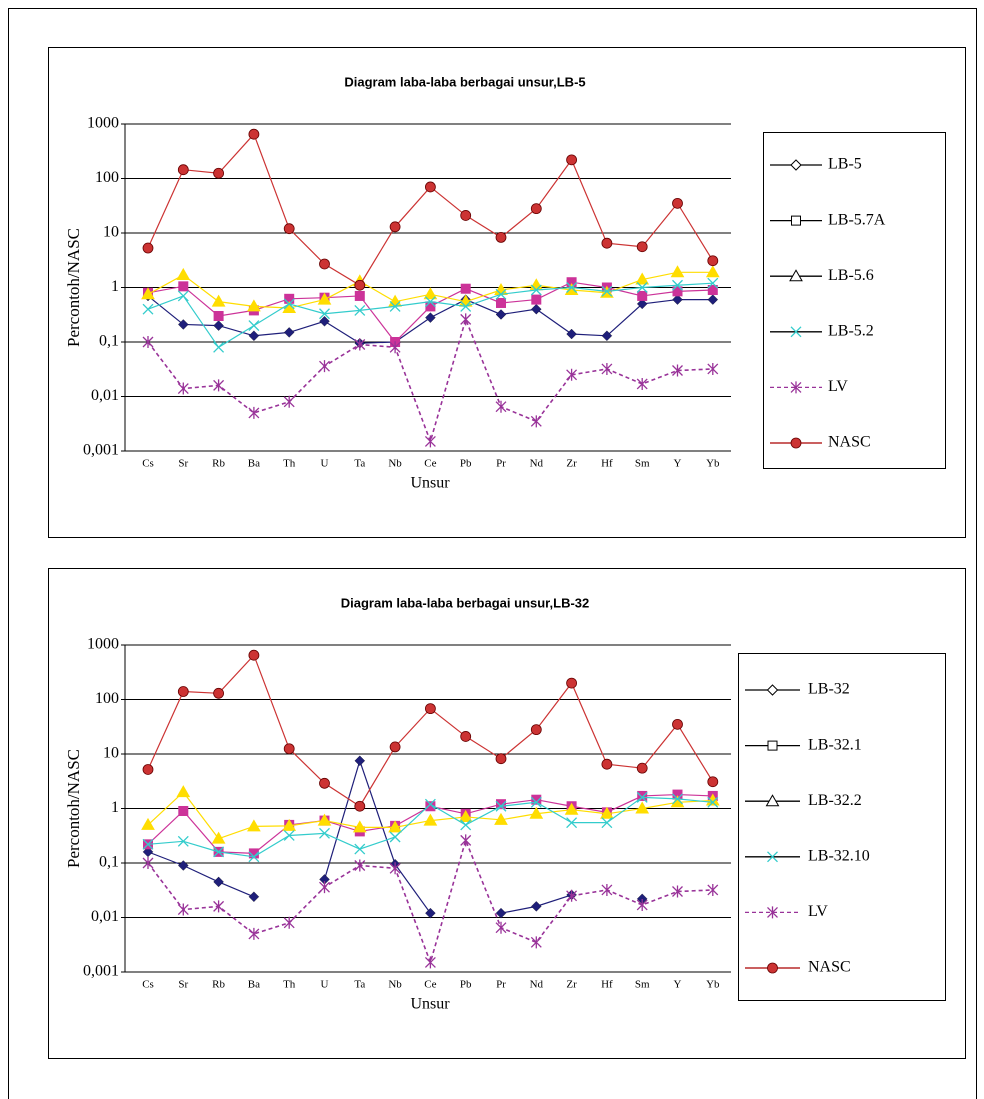  Describe the element at coordinates (854, 300) in the screenshot. I see `legend-box` at that location.